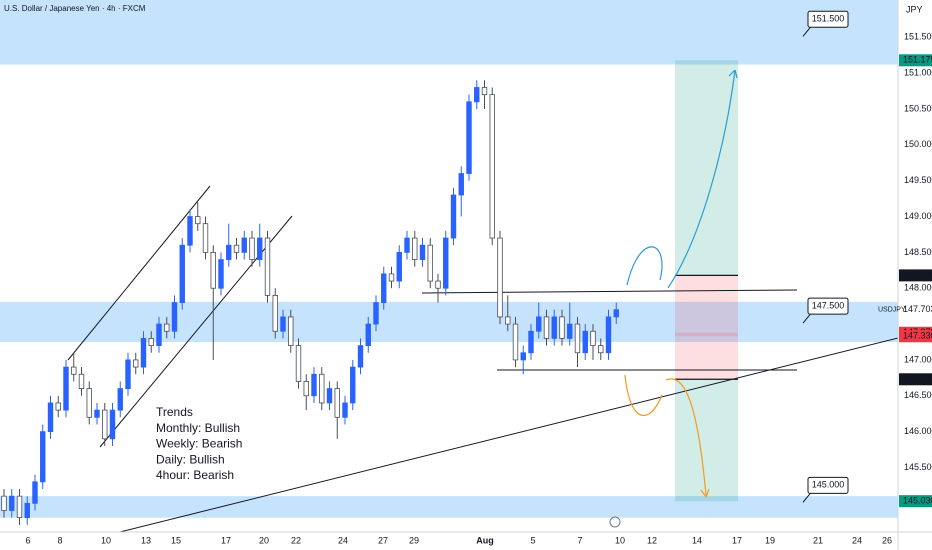 The width and height of the screenshot is (932, 550). Describe the element at coordinates (174, 412) in the screenshot. I see `trend-note: Trends` at that location.